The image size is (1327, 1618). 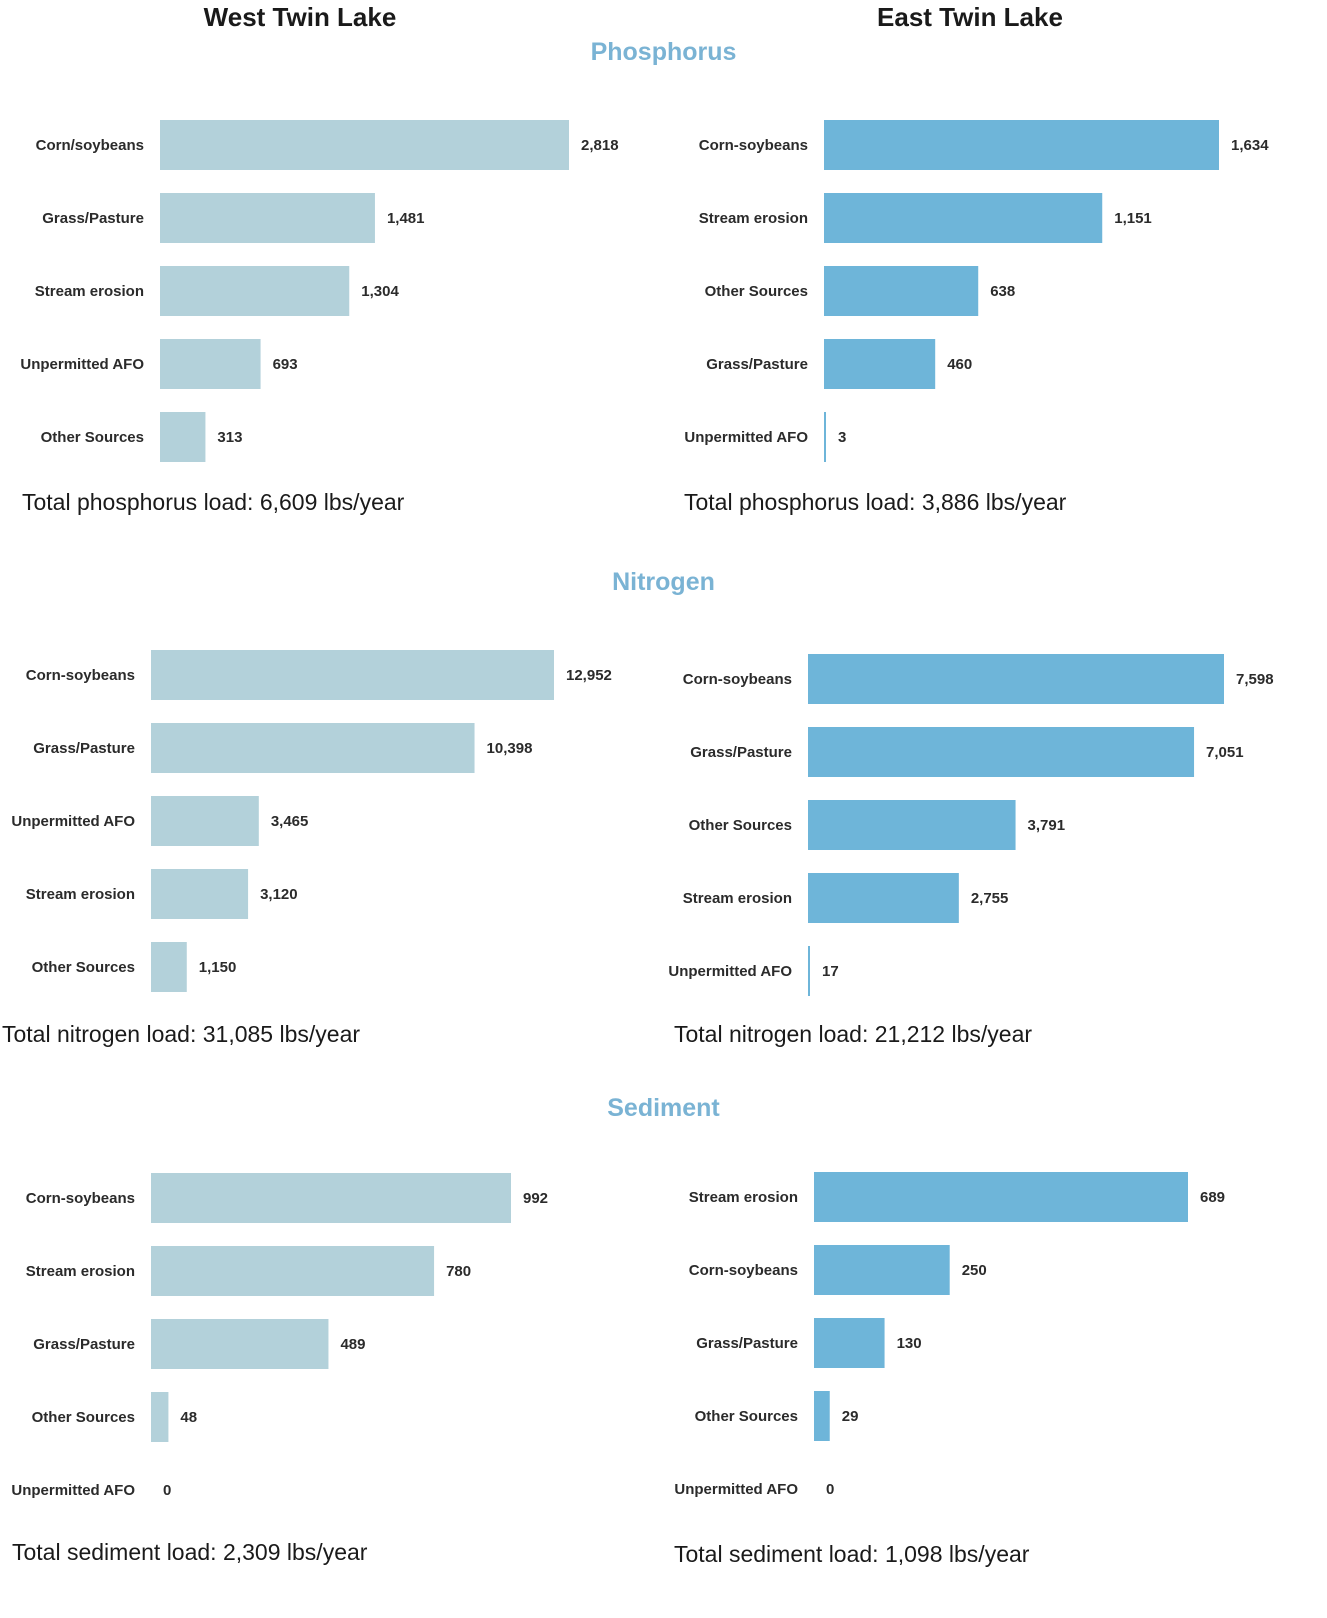 What do you see at coordinates (380, 291) in the screenshot?
I see `value-label: 1,304` at bounding box center [380, 291].